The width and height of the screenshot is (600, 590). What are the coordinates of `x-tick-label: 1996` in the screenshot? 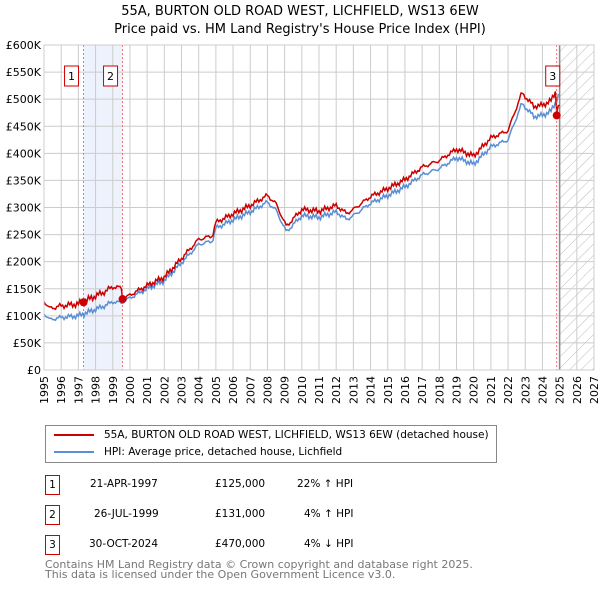 It's located at (61, 390).